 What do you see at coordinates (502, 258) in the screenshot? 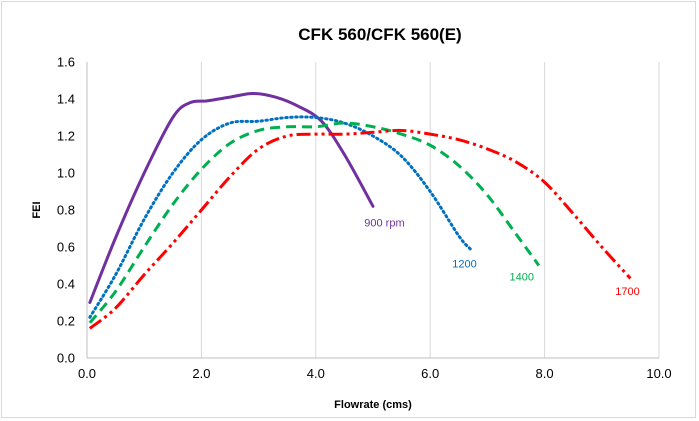
I see `series-labels: 900 rpm 1200 1400 1700` at bounding box center [502, 258].